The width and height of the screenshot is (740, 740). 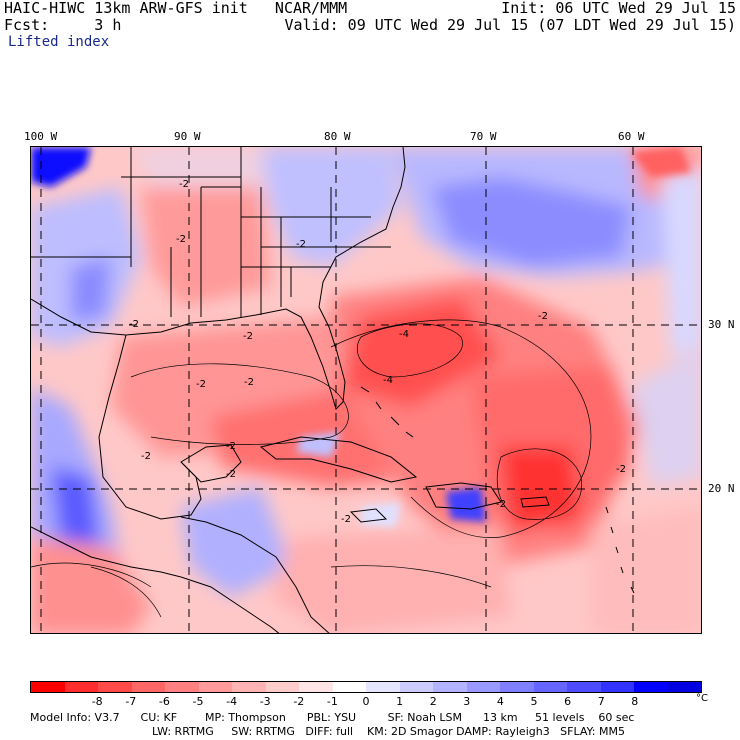 I want to click on color-bar-tick-label: 4, so click(x=500, y=701).